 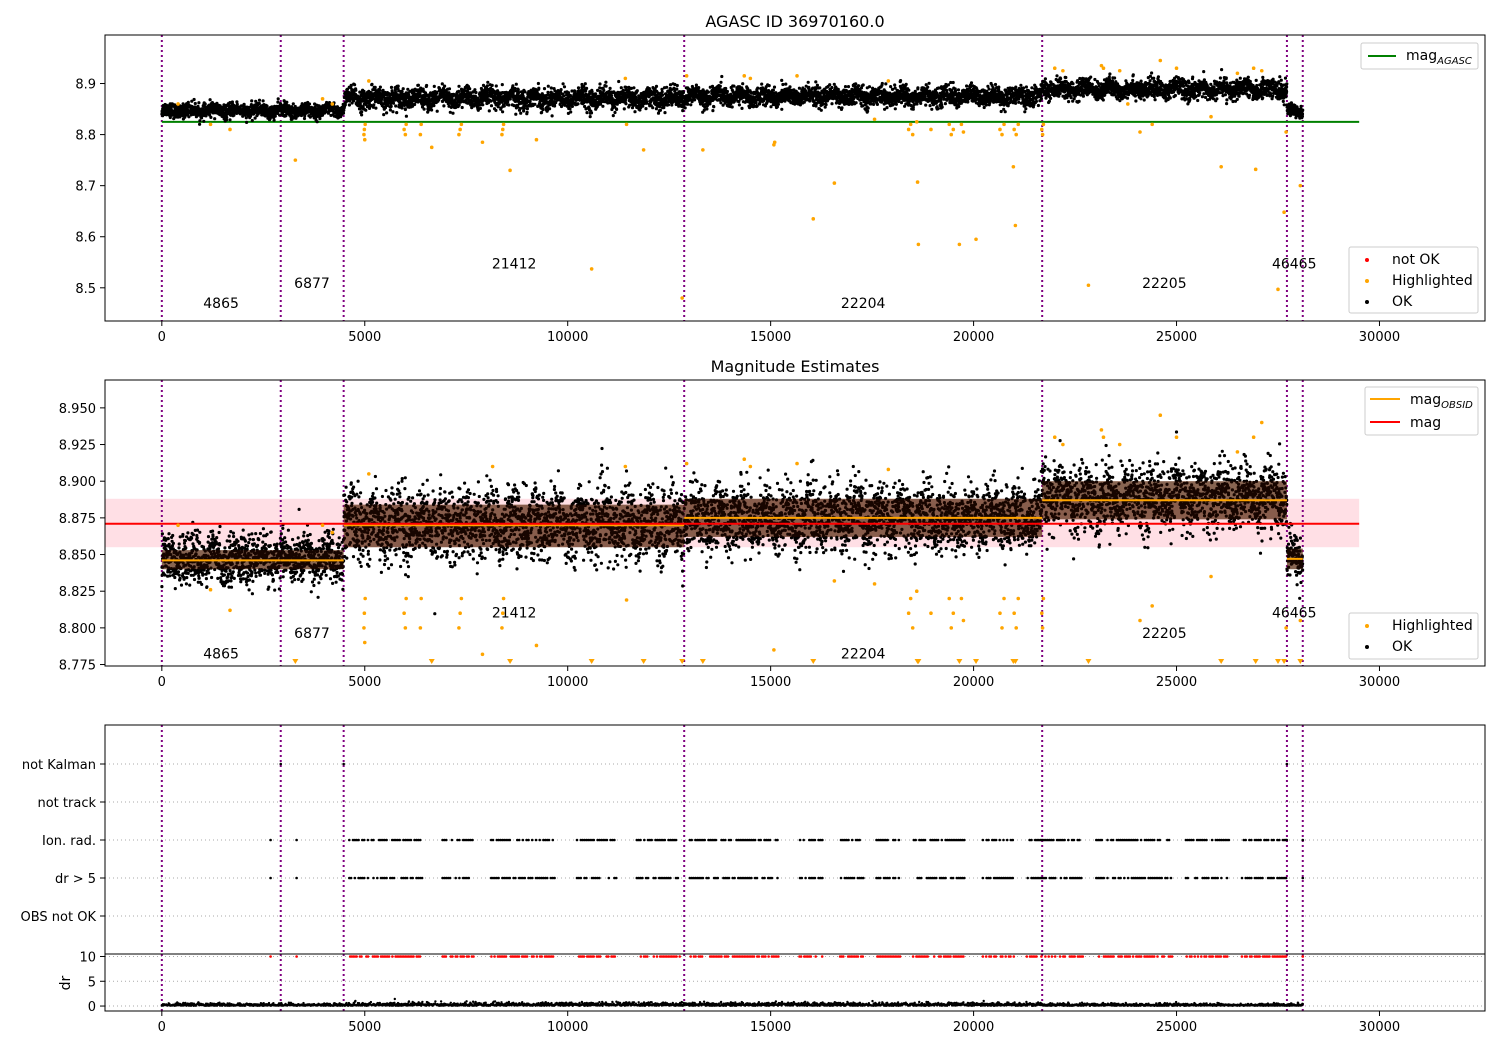 What do you see at coordinates (1379, 337) in the screenshot?
I see `agasc-x-tick-label: 30000` at bounding box center [1379, 337].